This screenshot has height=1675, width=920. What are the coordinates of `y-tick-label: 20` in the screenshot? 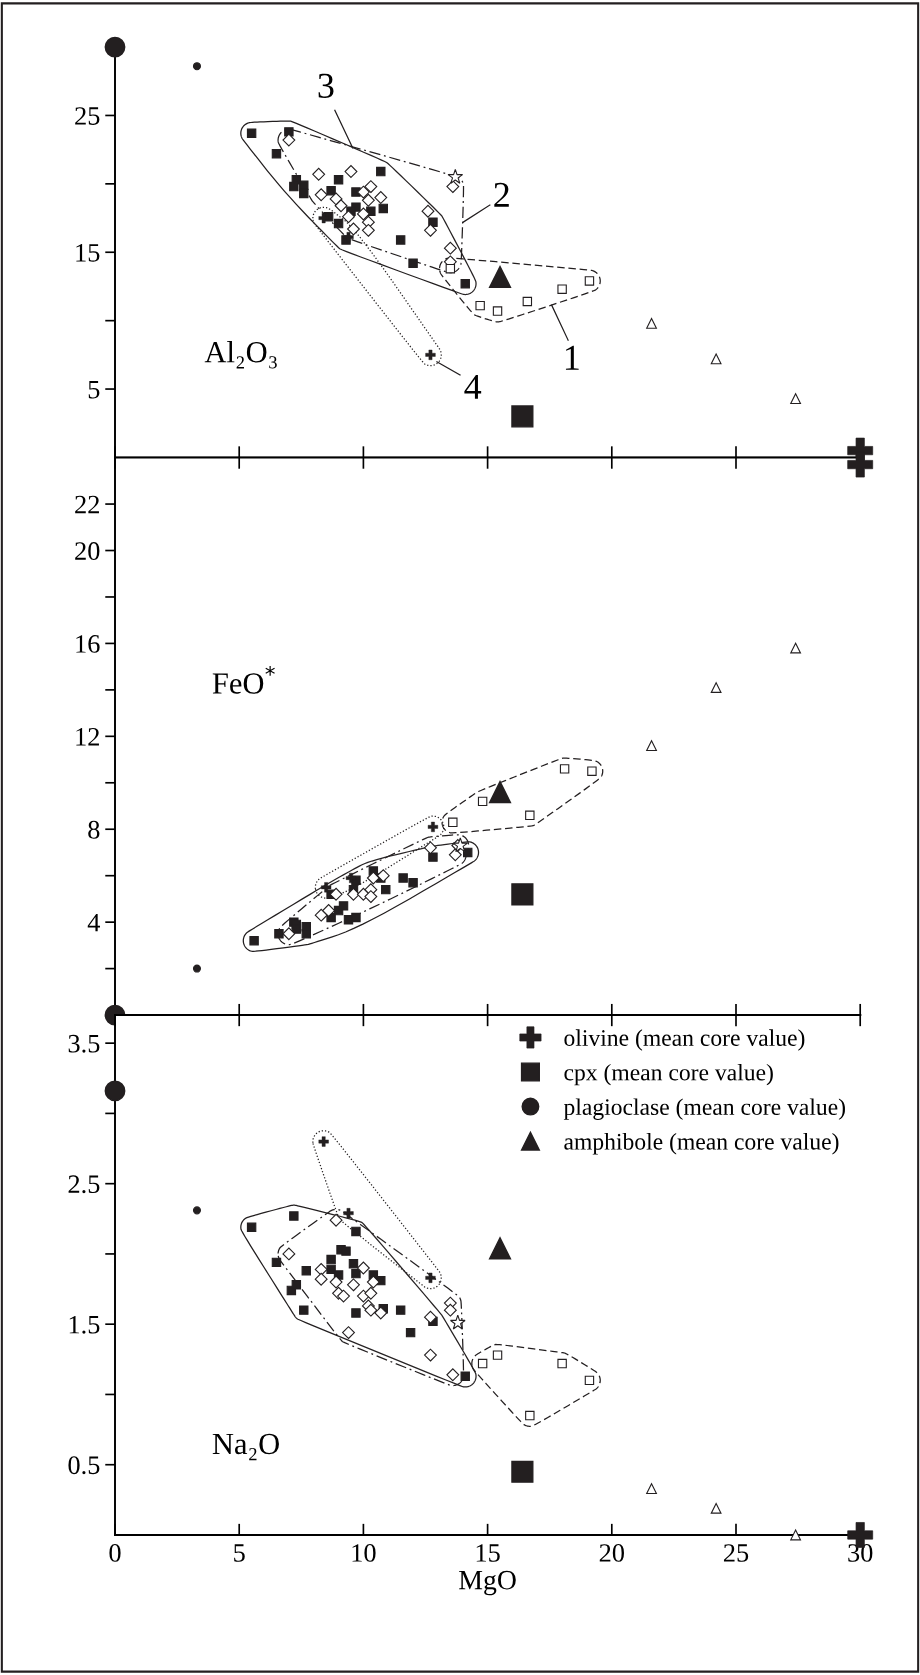 It's located at (87, 551).